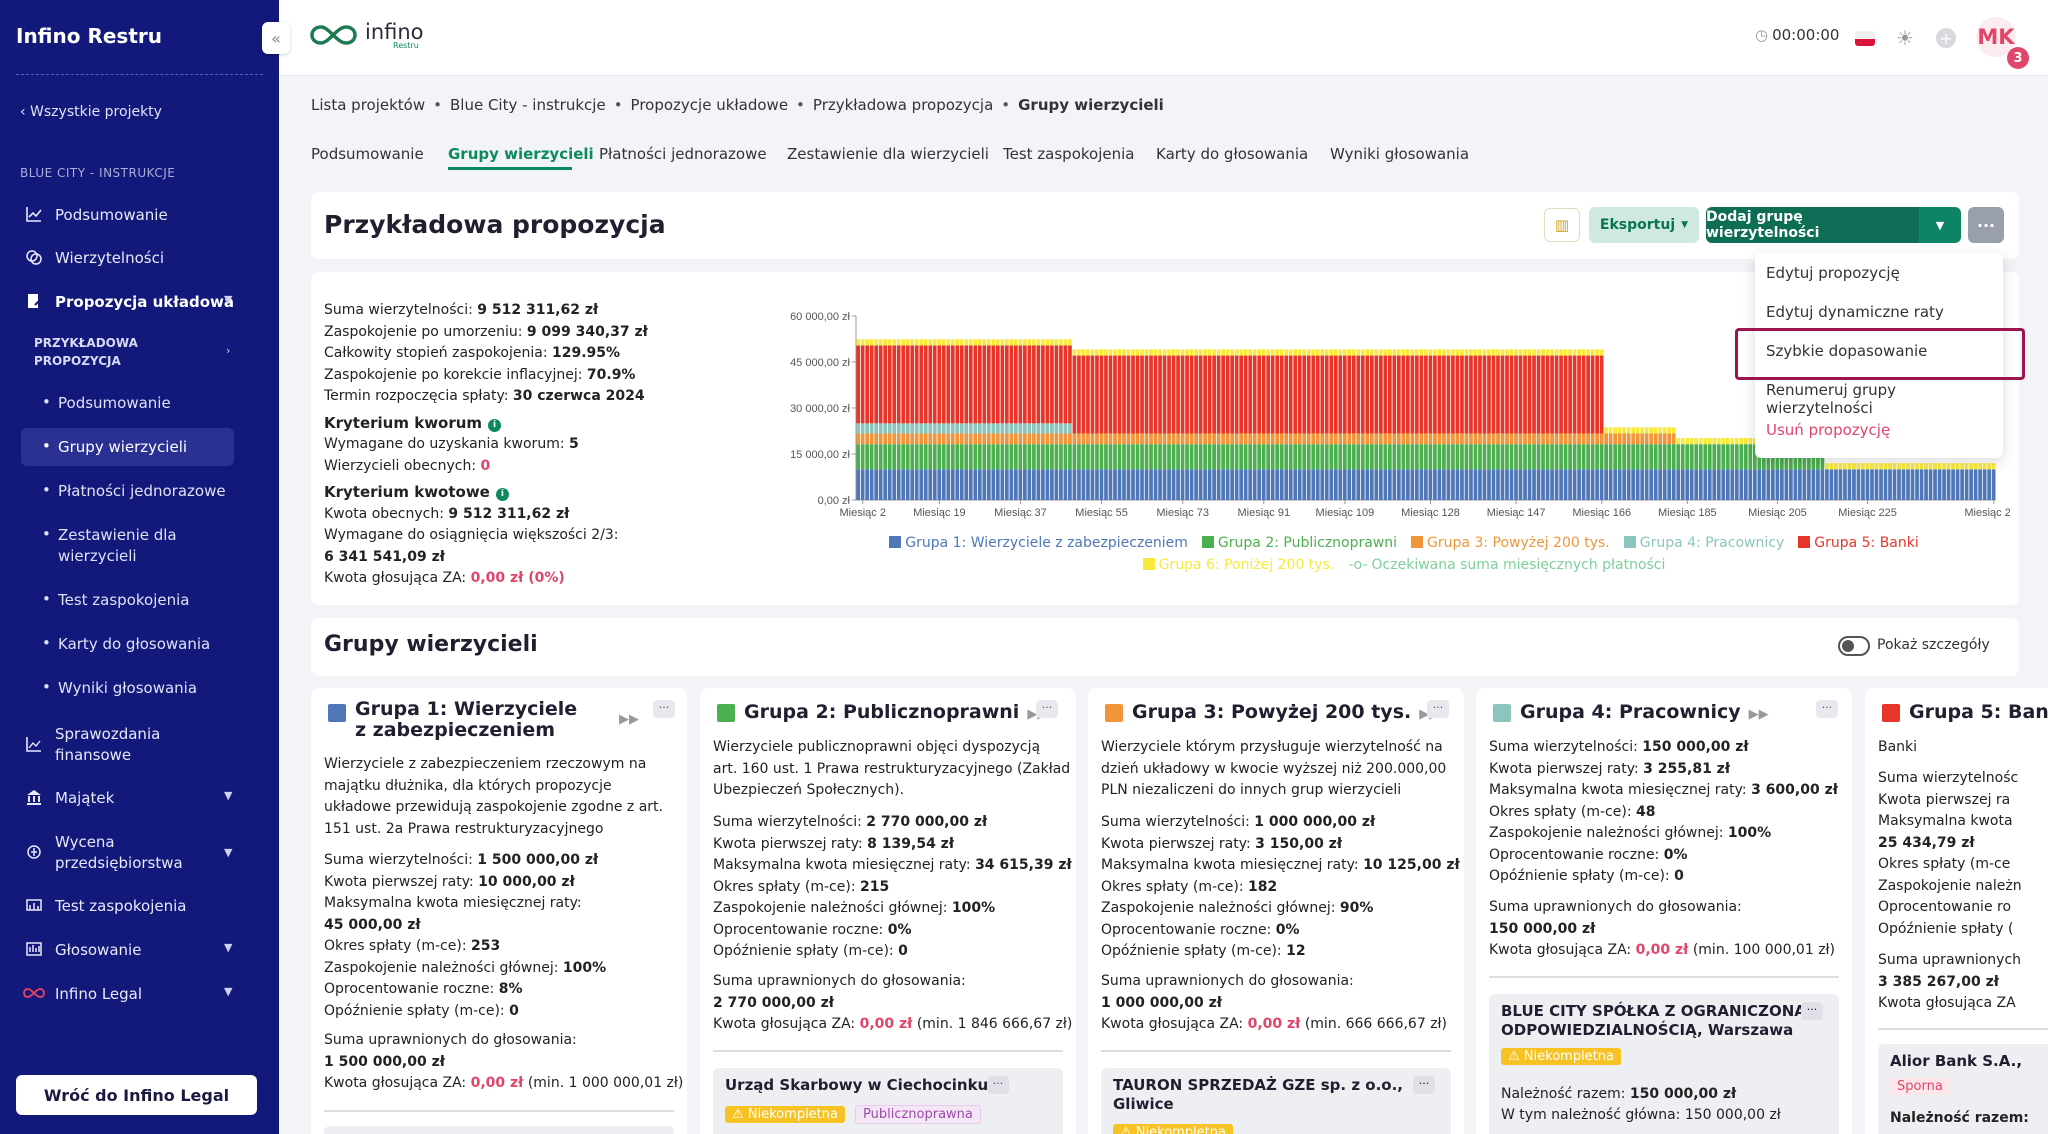  I want to click on legend-item: Grupa 3: Powyżej 200 tys., so click(1510, 543).